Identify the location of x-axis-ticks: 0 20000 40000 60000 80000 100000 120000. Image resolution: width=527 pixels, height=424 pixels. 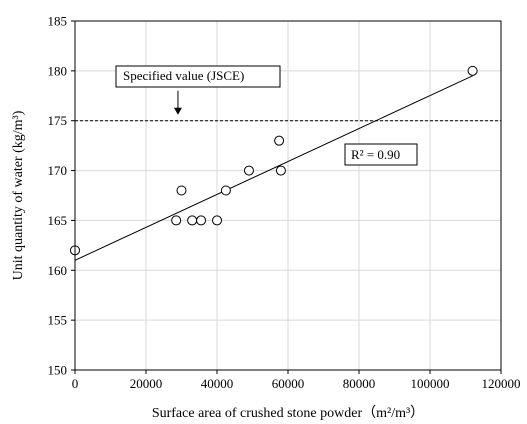
(296, 380).